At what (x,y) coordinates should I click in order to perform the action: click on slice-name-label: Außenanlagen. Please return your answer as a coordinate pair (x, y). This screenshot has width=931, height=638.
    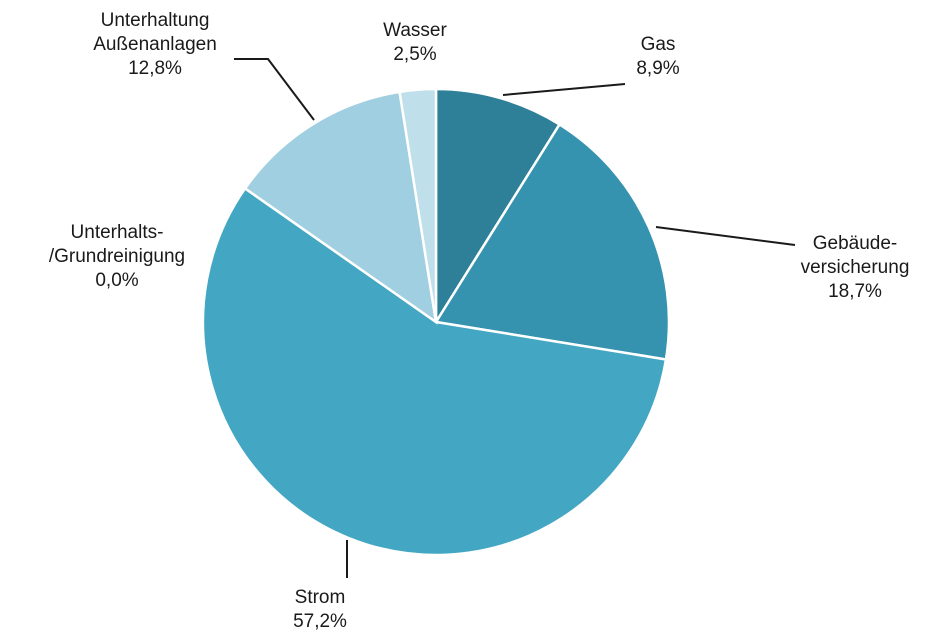
    Looking at the image, I should click on (155, 44).